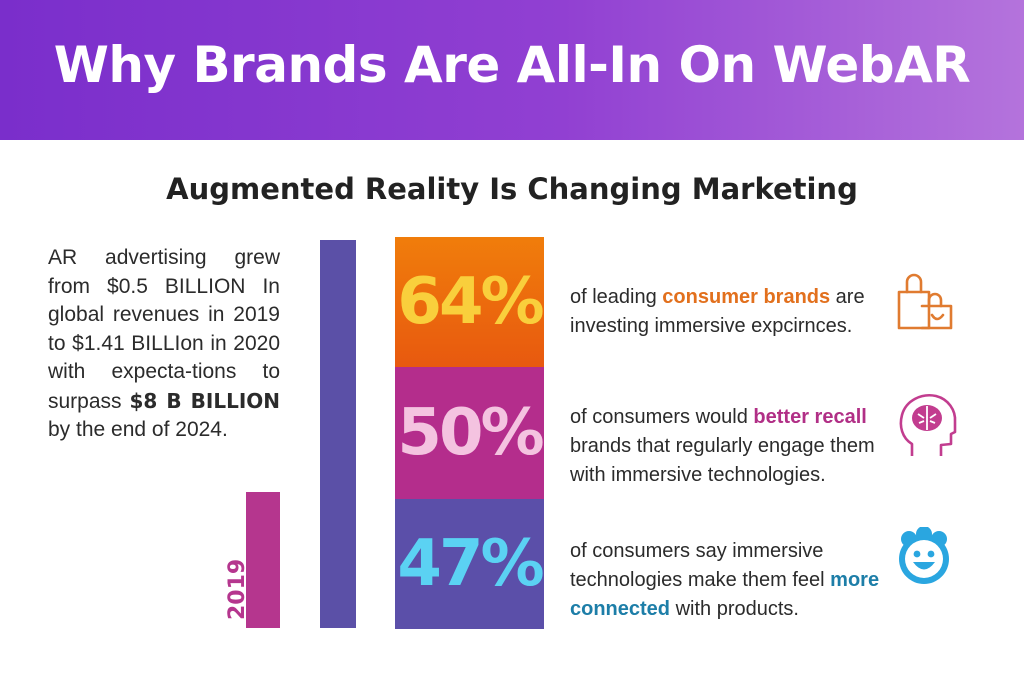 This screenshot has width=1024, height=683. What do you see at coordinates (205, 400) in the screenshot?
I see `growth-text-bold: $8 B BILLION` at bounding box center [205, 400].